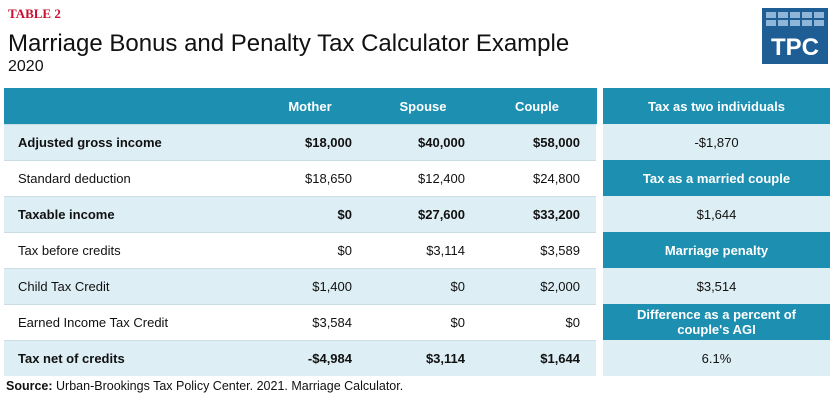  I want to click on subtitle: 2020, so click(26, 66).